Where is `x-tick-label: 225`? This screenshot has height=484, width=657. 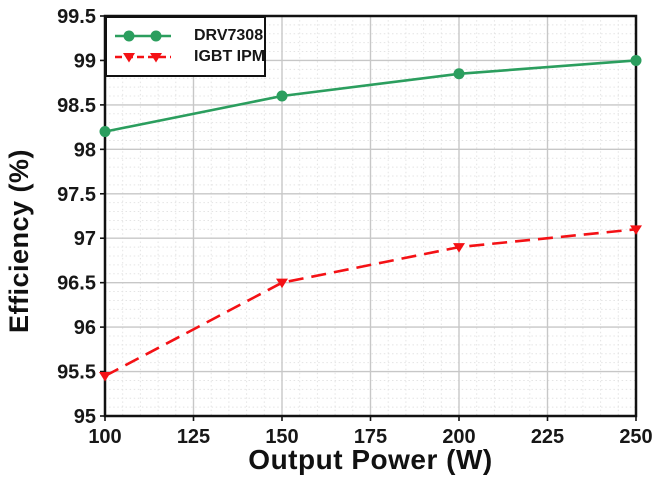 x-tick-label: 225 is located at coordinates (547, 437).